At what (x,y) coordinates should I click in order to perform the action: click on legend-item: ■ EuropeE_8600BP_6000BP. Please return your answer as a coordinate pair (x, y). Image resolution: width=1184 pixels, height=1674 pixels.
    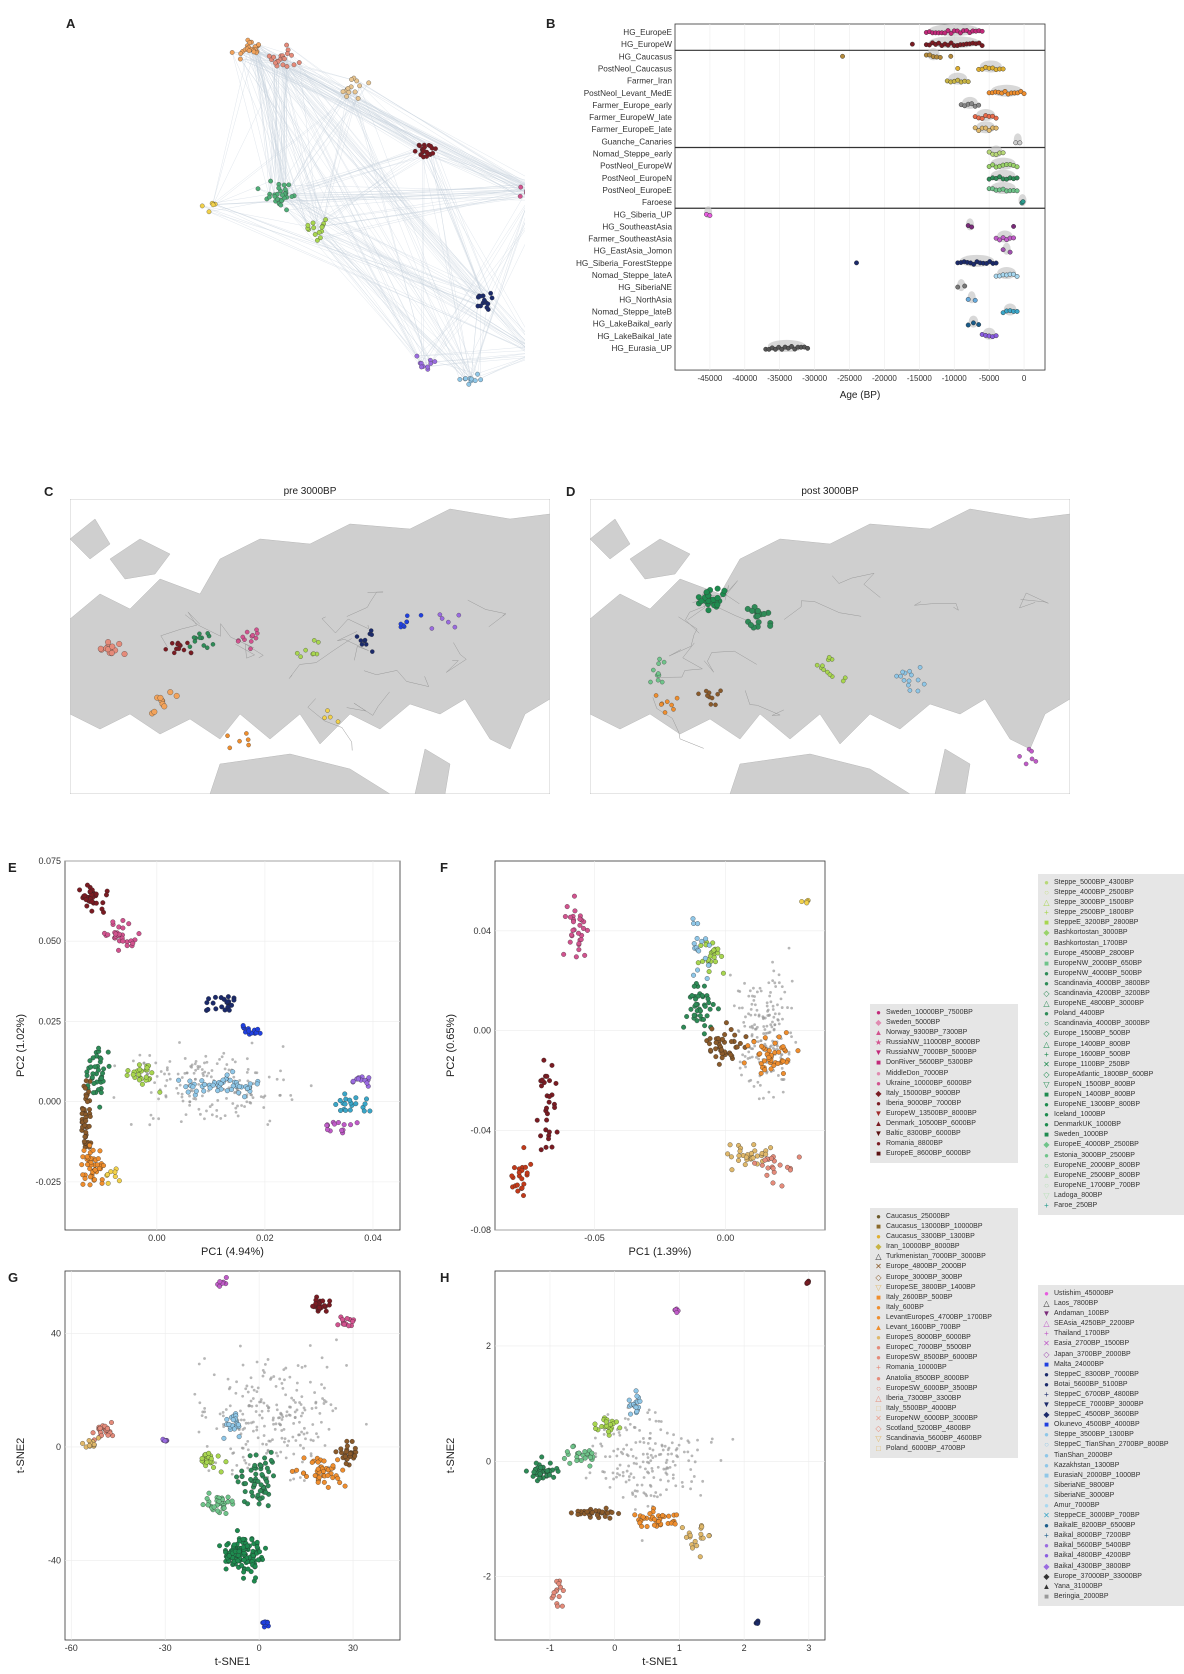
    Looking at the image, I should click on (944, 1154).